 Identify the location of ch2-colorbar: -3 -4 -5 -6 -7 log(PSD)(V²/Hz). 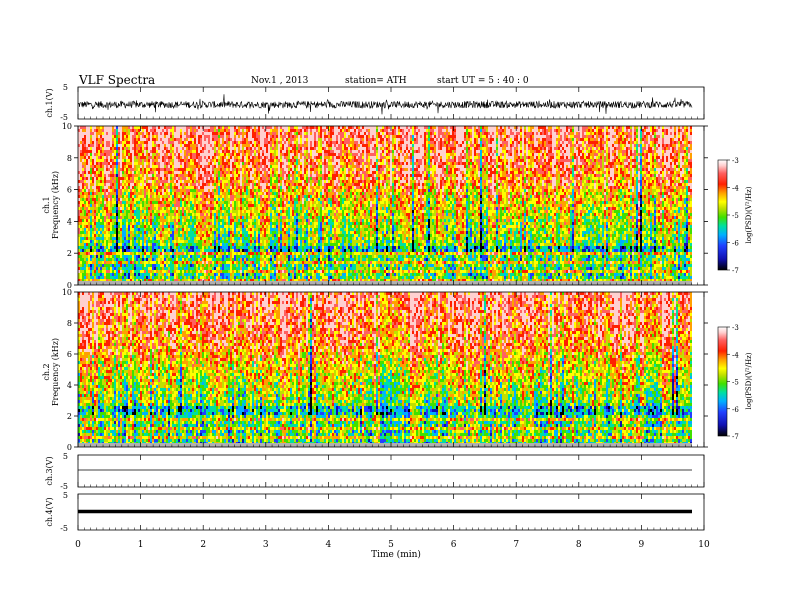
(735, 382).